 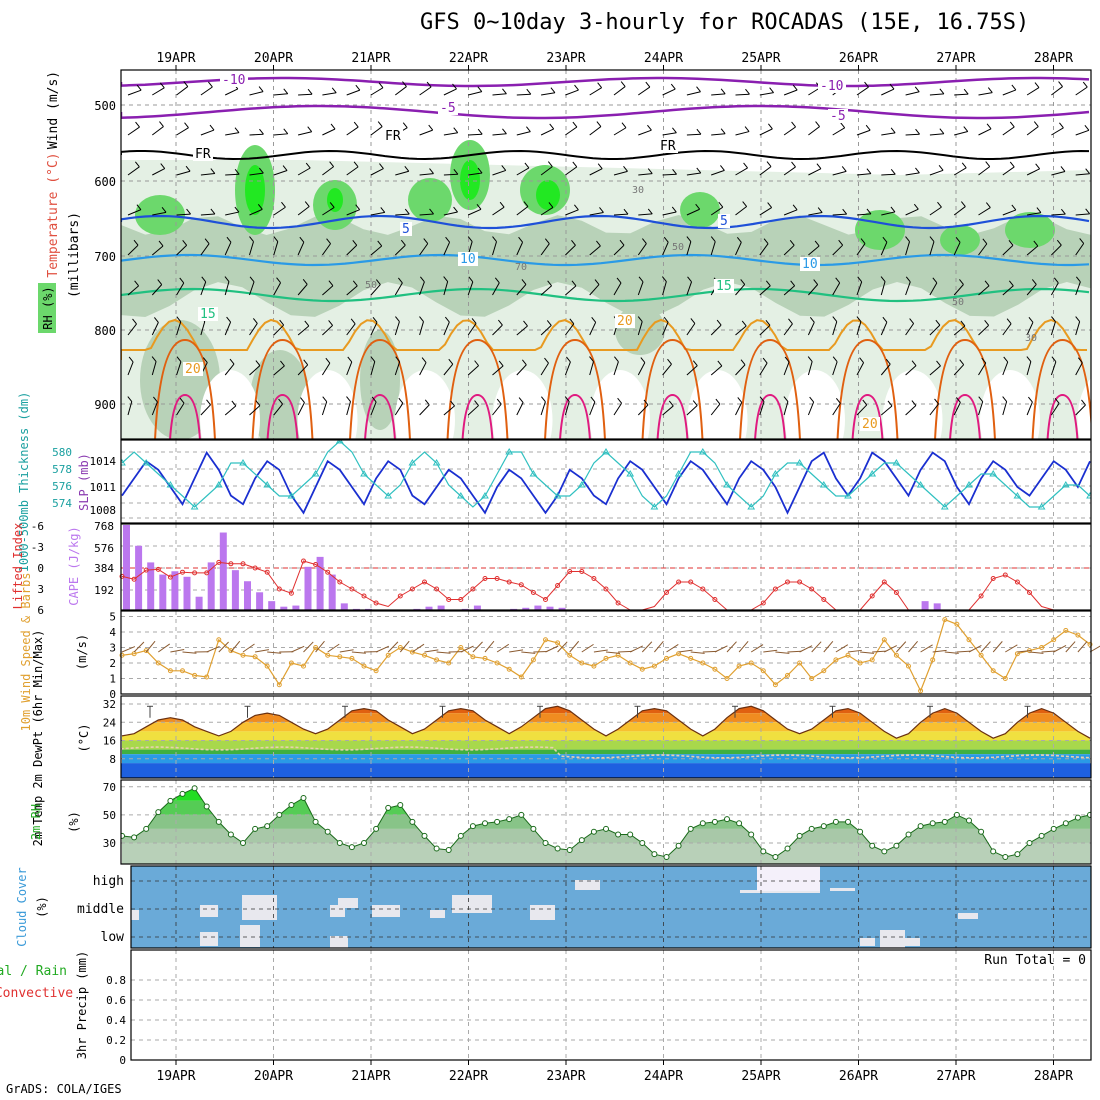 I want to click on label-plus5-a-bg, so click(x=406, y=229).